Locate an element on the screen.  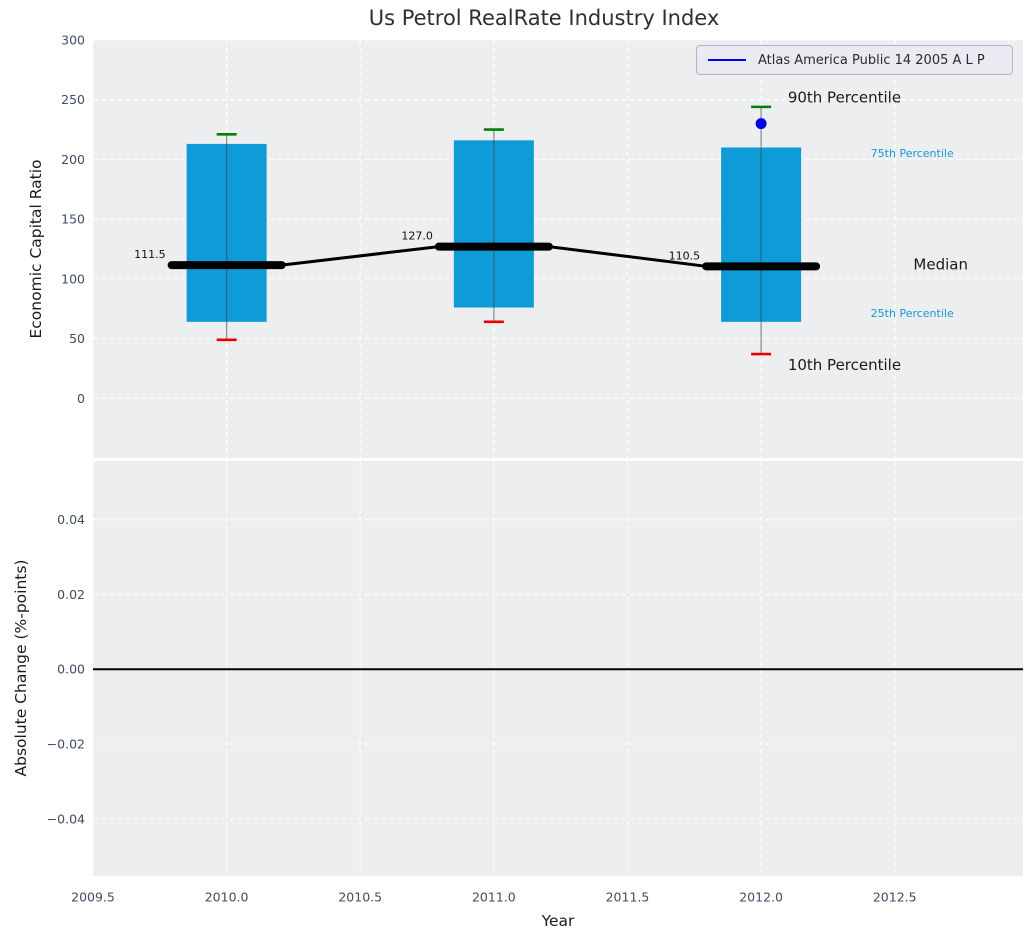
x-axis-label: Year is located at coordinates (558, 921).